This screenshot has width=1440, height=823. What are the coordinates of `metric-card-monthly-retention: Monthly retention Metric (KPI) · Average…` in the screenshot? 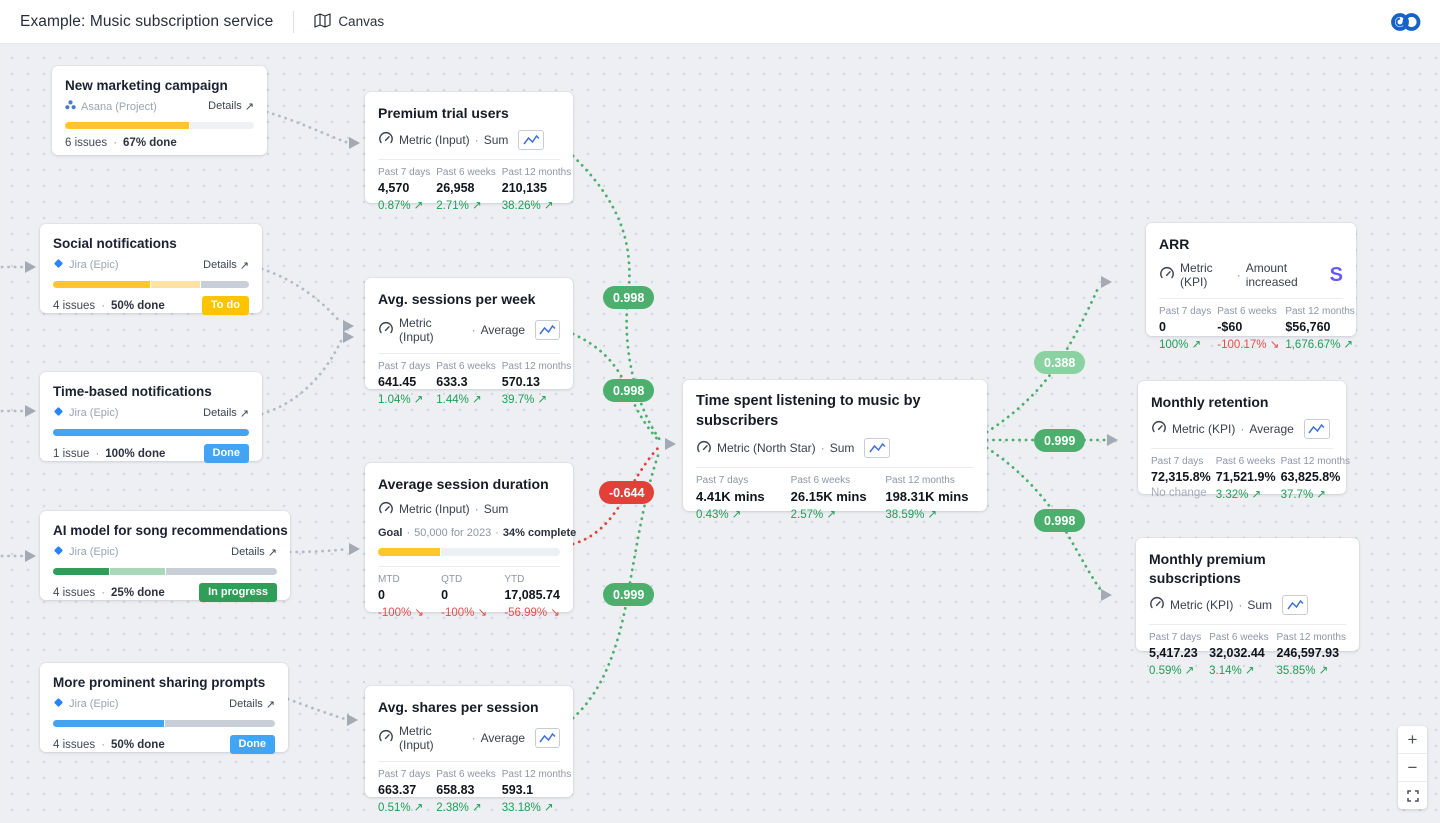 It's located at (1244, 441).